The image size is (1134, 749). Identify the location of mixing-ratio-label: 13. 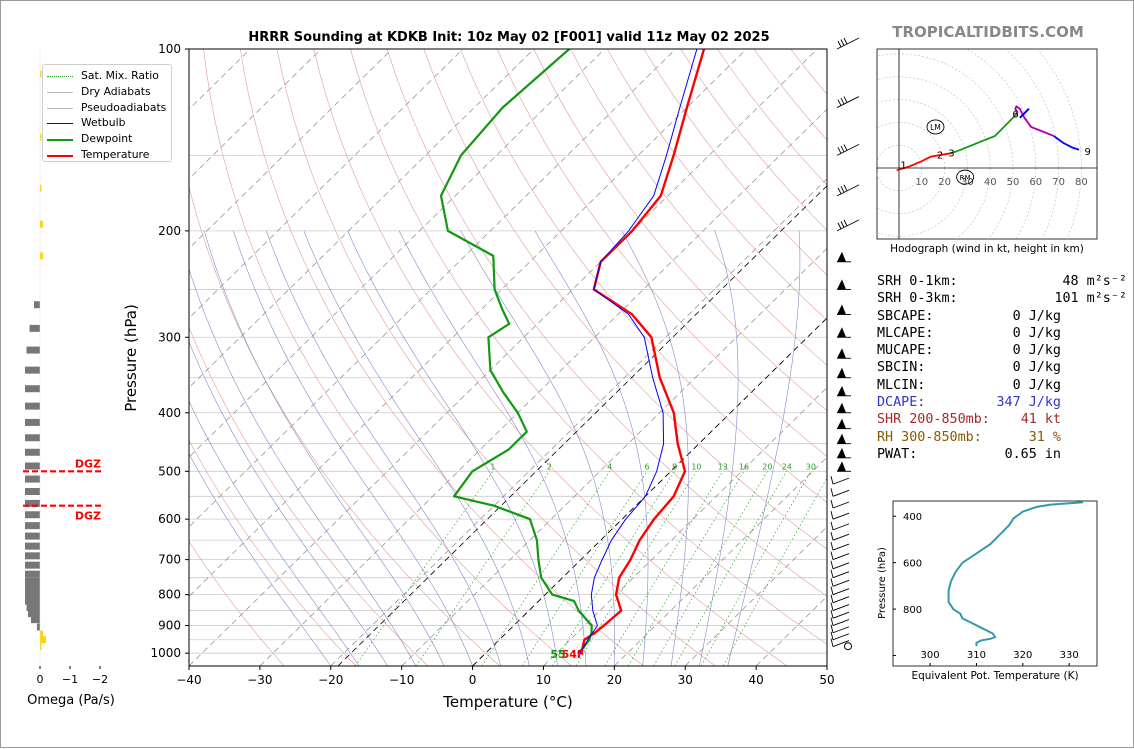
(723, 466).